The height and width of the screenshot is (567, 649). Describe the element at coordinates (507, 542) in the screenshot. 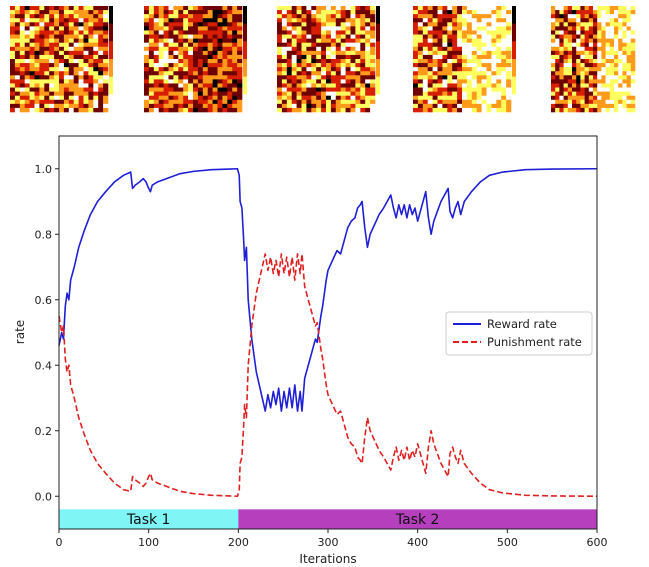

I see `x-tick-label: 500` at that location.